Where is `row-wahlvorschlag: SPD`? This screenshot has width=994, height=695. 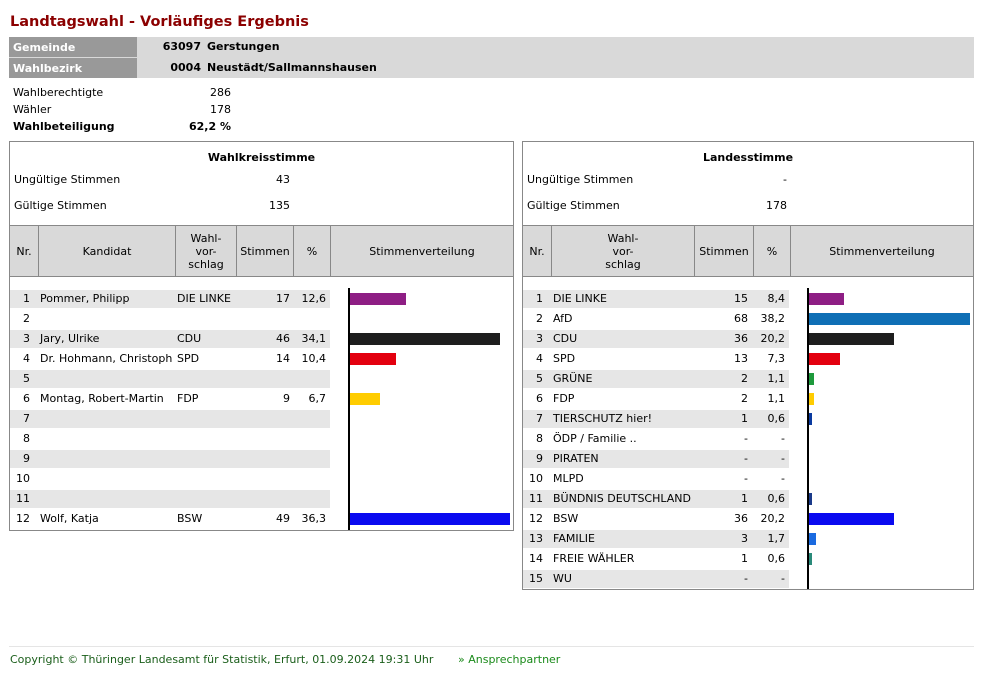
row-wahlvorschlag: SPD is located at coordinates (188, 358).